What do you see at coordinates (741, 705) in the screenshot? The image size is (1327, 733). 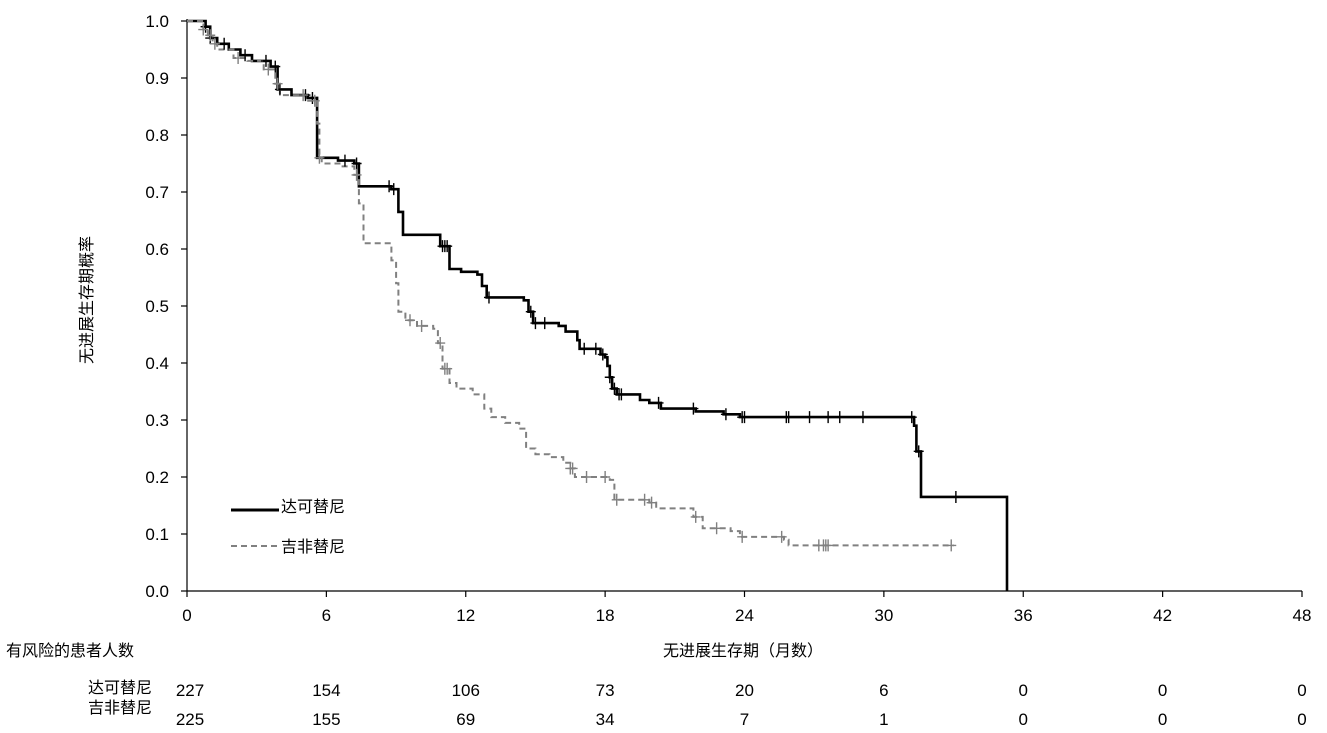 I see `risk-values: 227 154 106 73 20 6 0 0 0 225 155 69 34 7 1 0 0 0` at bounding box center [741, 705].